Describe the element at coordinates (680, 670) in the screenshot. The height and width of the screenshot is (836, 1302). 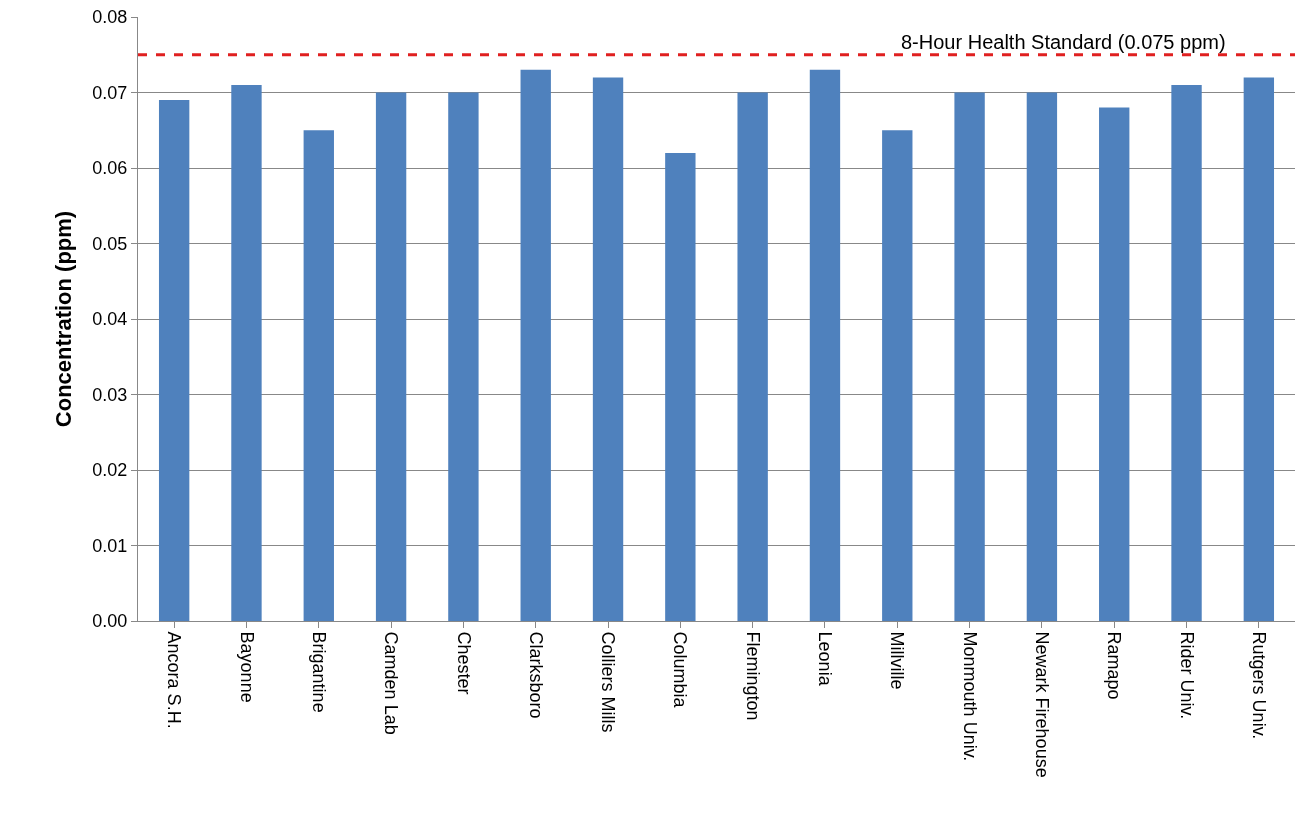
I see `x-tick-label: Columbia` at that location.